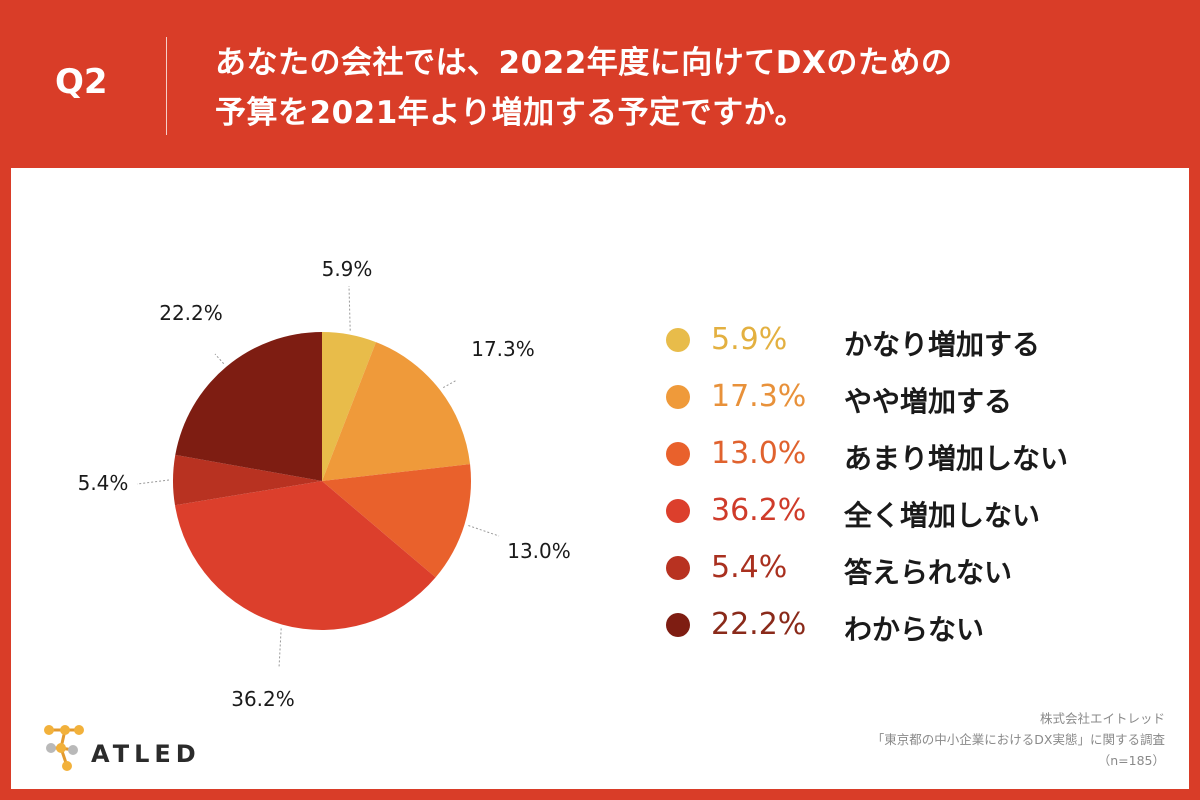 Image resolution: width=1200 pixels, height=800 pixels. I want to click on atled-logo: ATLED, so click(118, 753).